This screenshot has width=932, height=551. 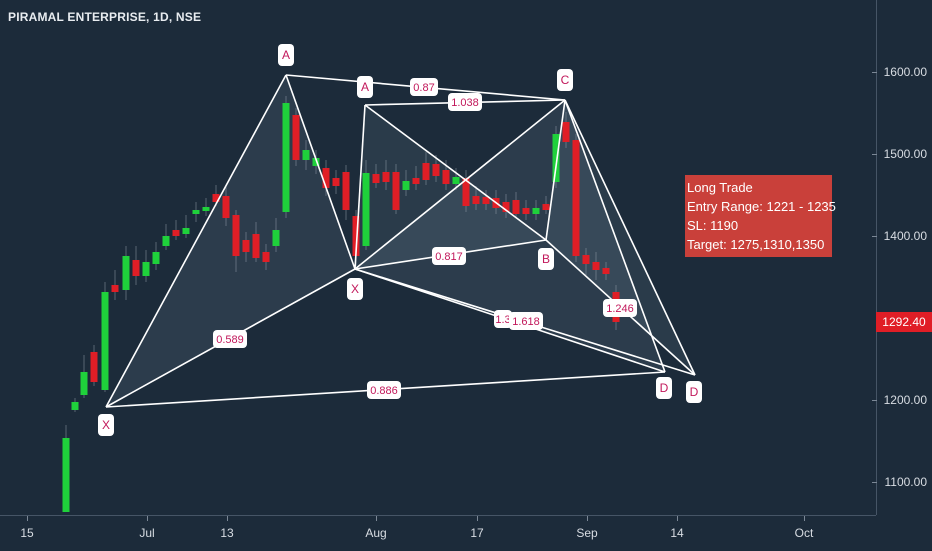 I want to click on price-axis: 1600.00 1500.00 1400.00 1200.00 1100.00, so click(x=902, y=257).